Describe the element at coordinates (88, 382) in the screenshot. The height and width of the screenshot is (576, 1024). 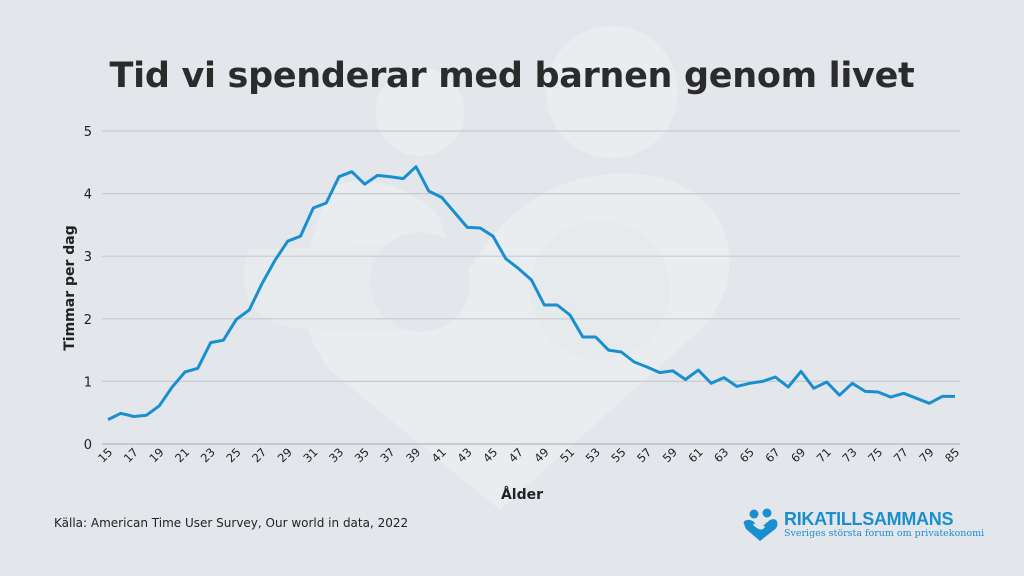
I see `y-tick-label: 1` at that location.